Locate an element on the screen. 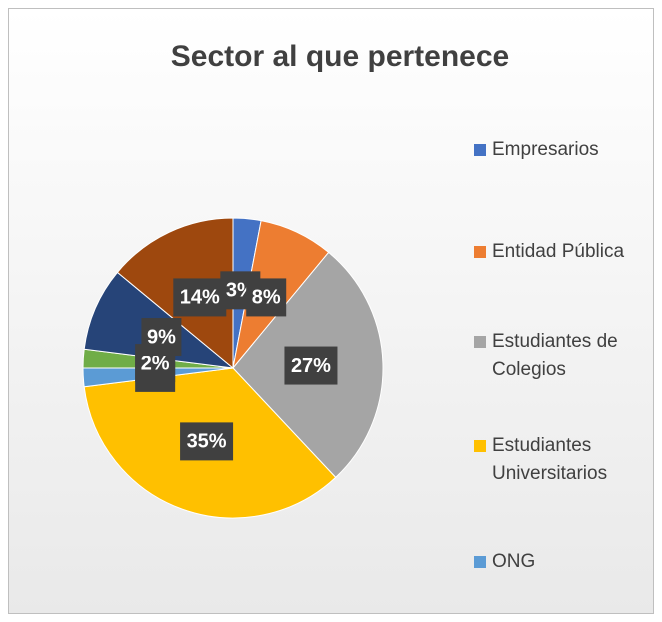 The image size is (662, 622). chart-title: Sector al que pertenece is located at coordinates (340, 56).